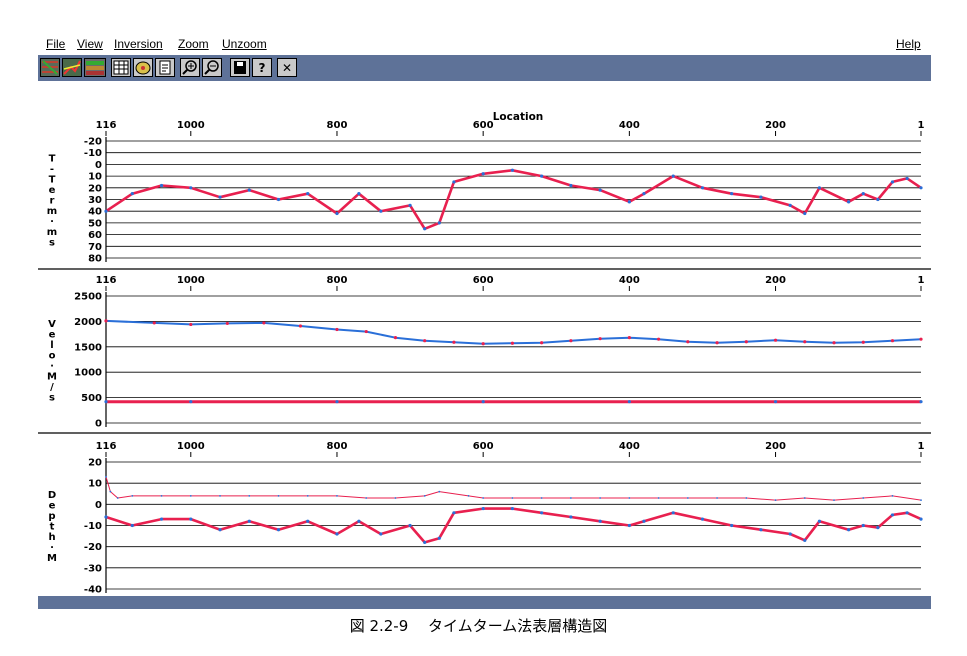 The image size is (967, 656). I want to click on menu-inversion: Inversion, so click(138, 44).